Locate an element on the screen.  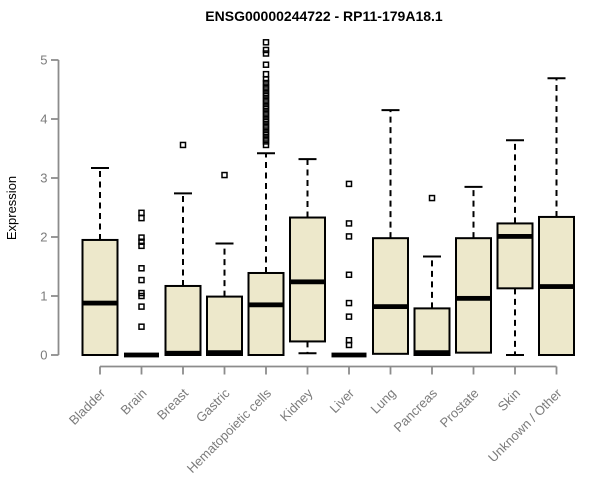
boxplot-lung is located at coordinates (390, 232).